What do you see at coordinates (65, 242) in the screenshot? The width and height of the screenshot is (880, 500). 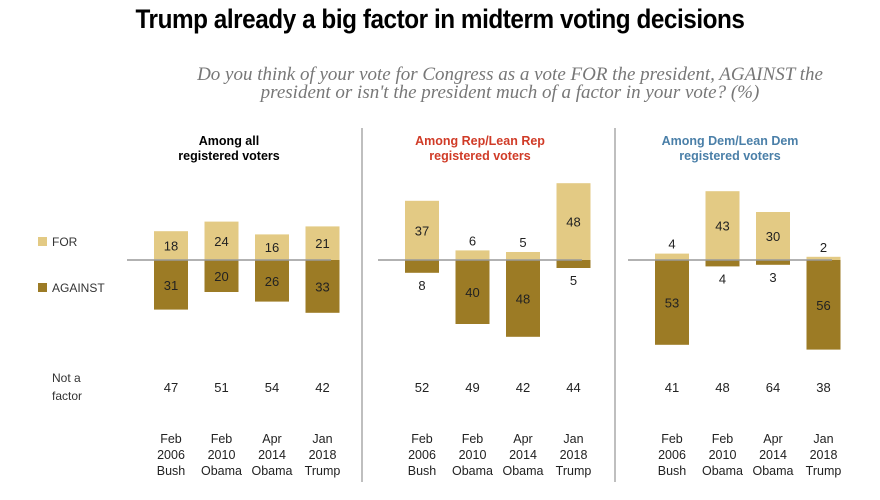 I see `legend-for-label: FOR` at bounding box center [65, 242].